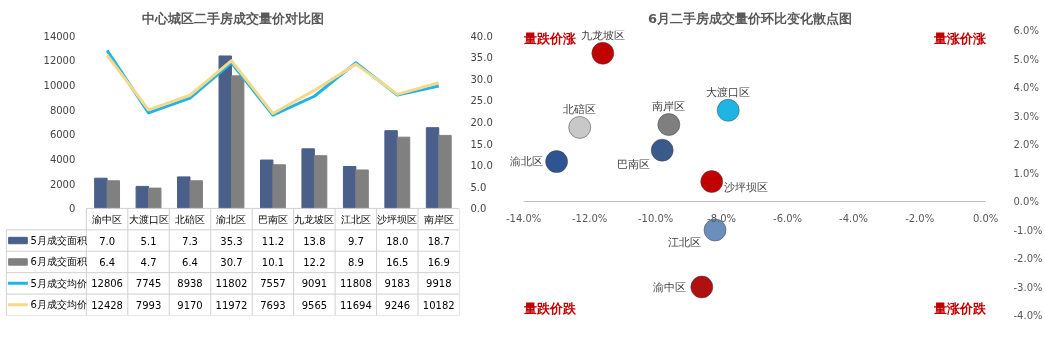 Image resolution: width=1045 pixels, height=359 pixels. What do you see at coordinates (589, 218) in the screenshot?
I see `x-tick-label: -12.0%` at bounding box center [589, 218].